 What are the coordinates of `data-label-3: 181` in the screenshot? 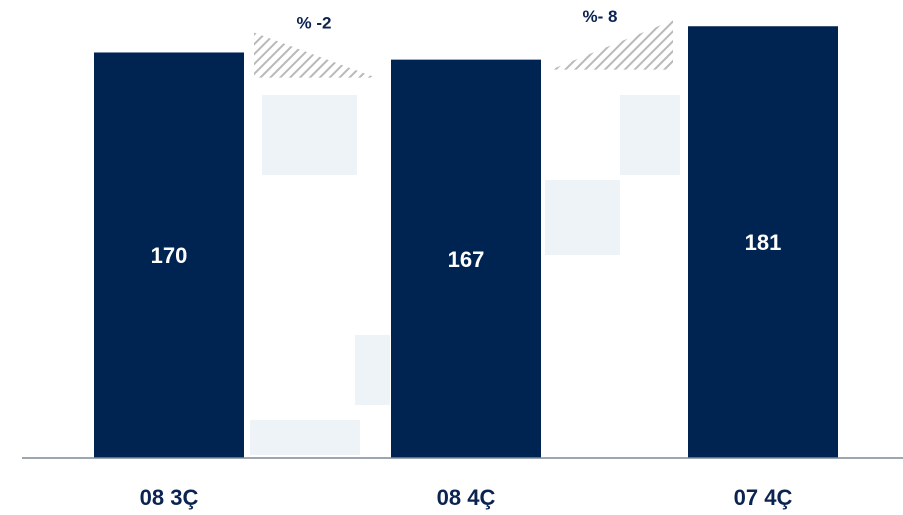 It's located at (763, 242).